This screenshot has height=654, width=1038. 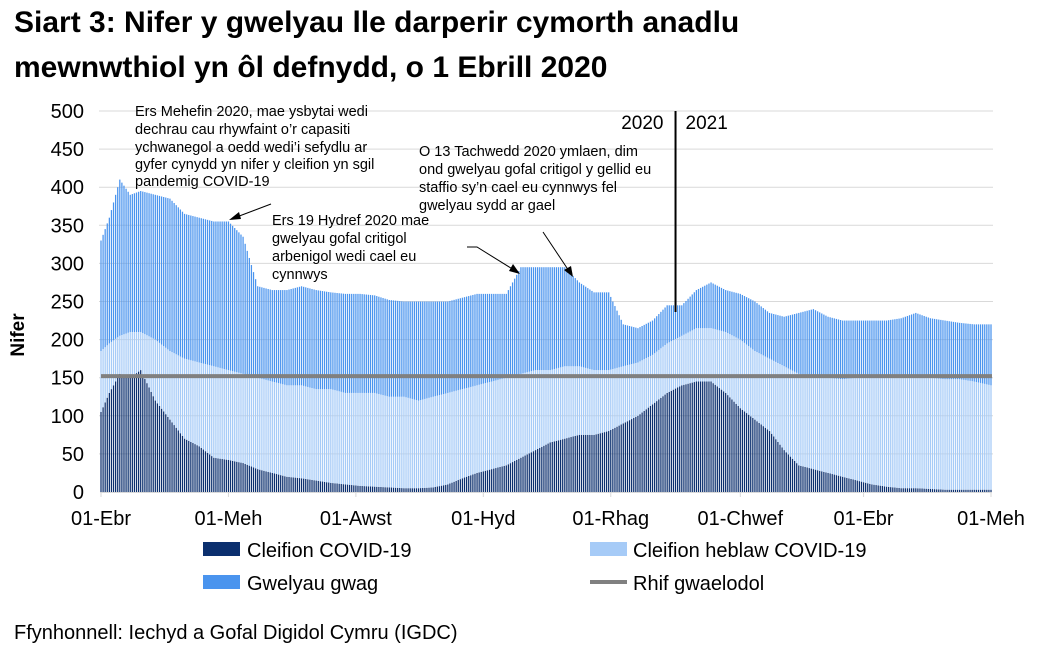 What do you see at coordinates (329, 551) in the screenshot?
I see `legend-label: Cleifion COVID-19` at bounding box center [329, 551].